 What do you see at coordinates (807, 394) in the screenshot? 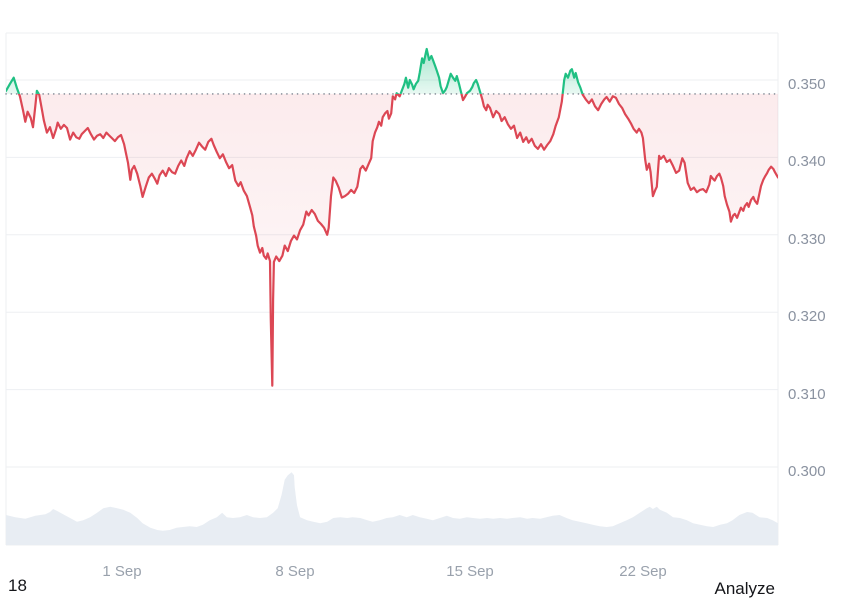
I see `y-axis-label: 0.310` at bounding box center [807, 394].